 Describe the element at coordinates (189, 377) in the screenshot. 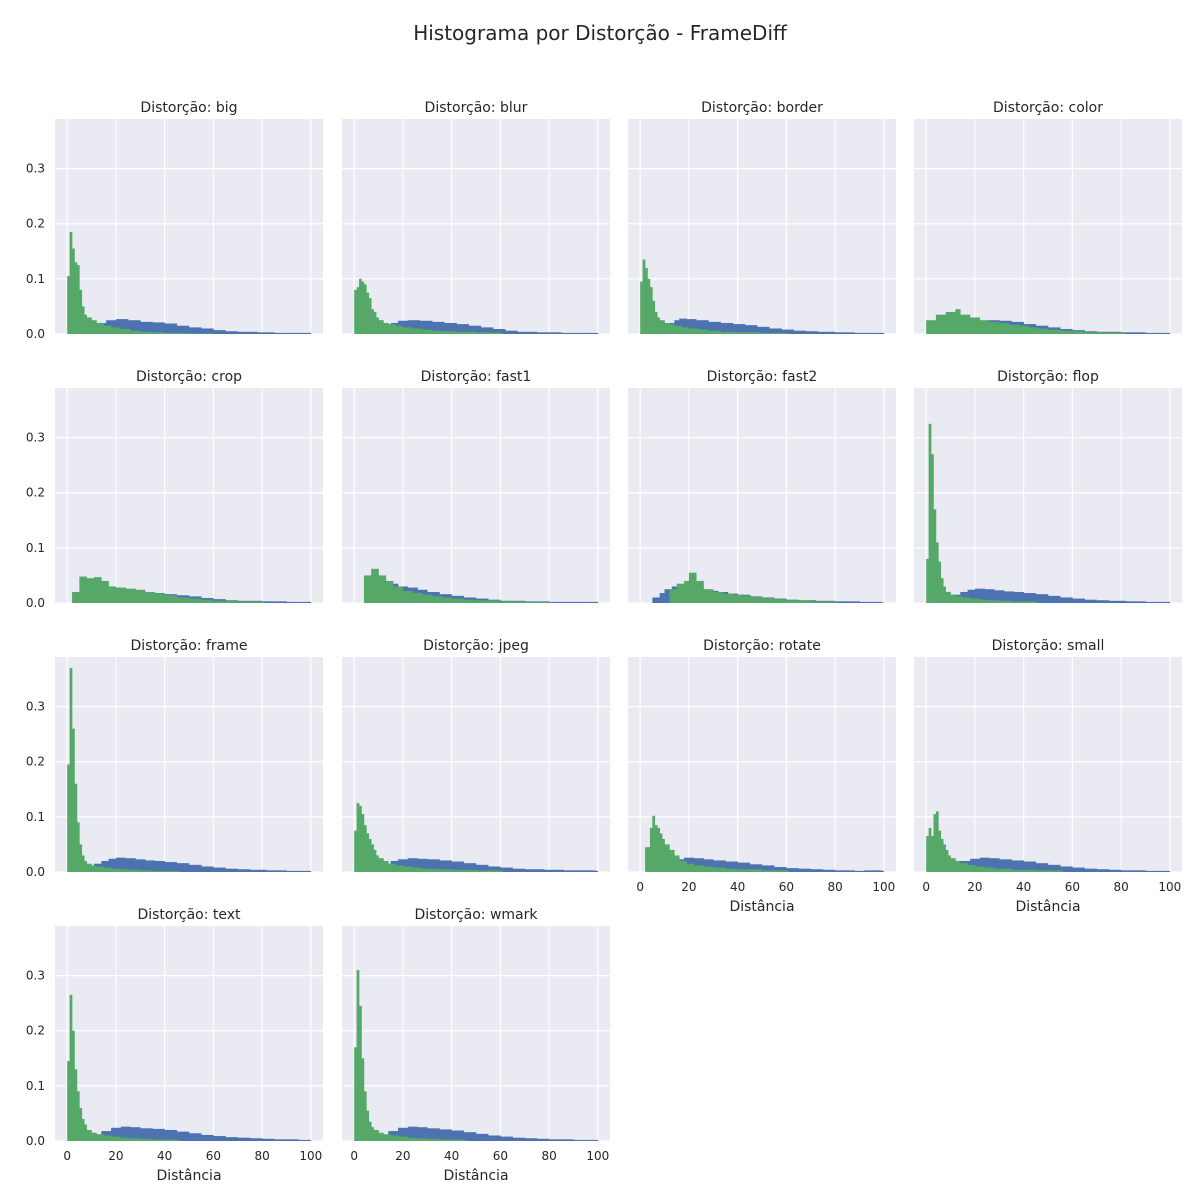

I see `subplot-title: Distorção: crop` at that location.